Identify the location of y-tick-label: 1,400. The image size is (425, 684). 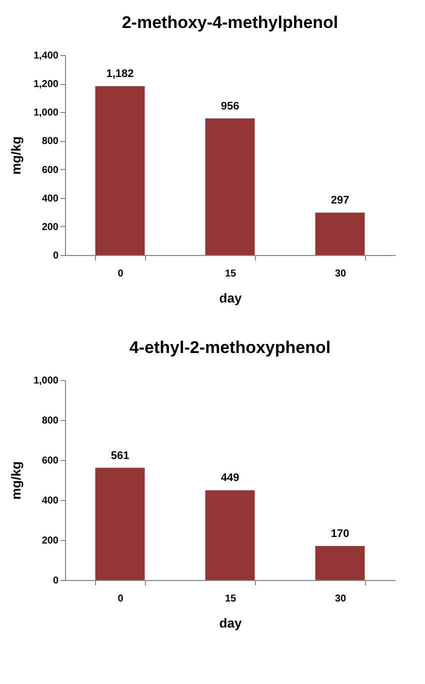
(46, 56).